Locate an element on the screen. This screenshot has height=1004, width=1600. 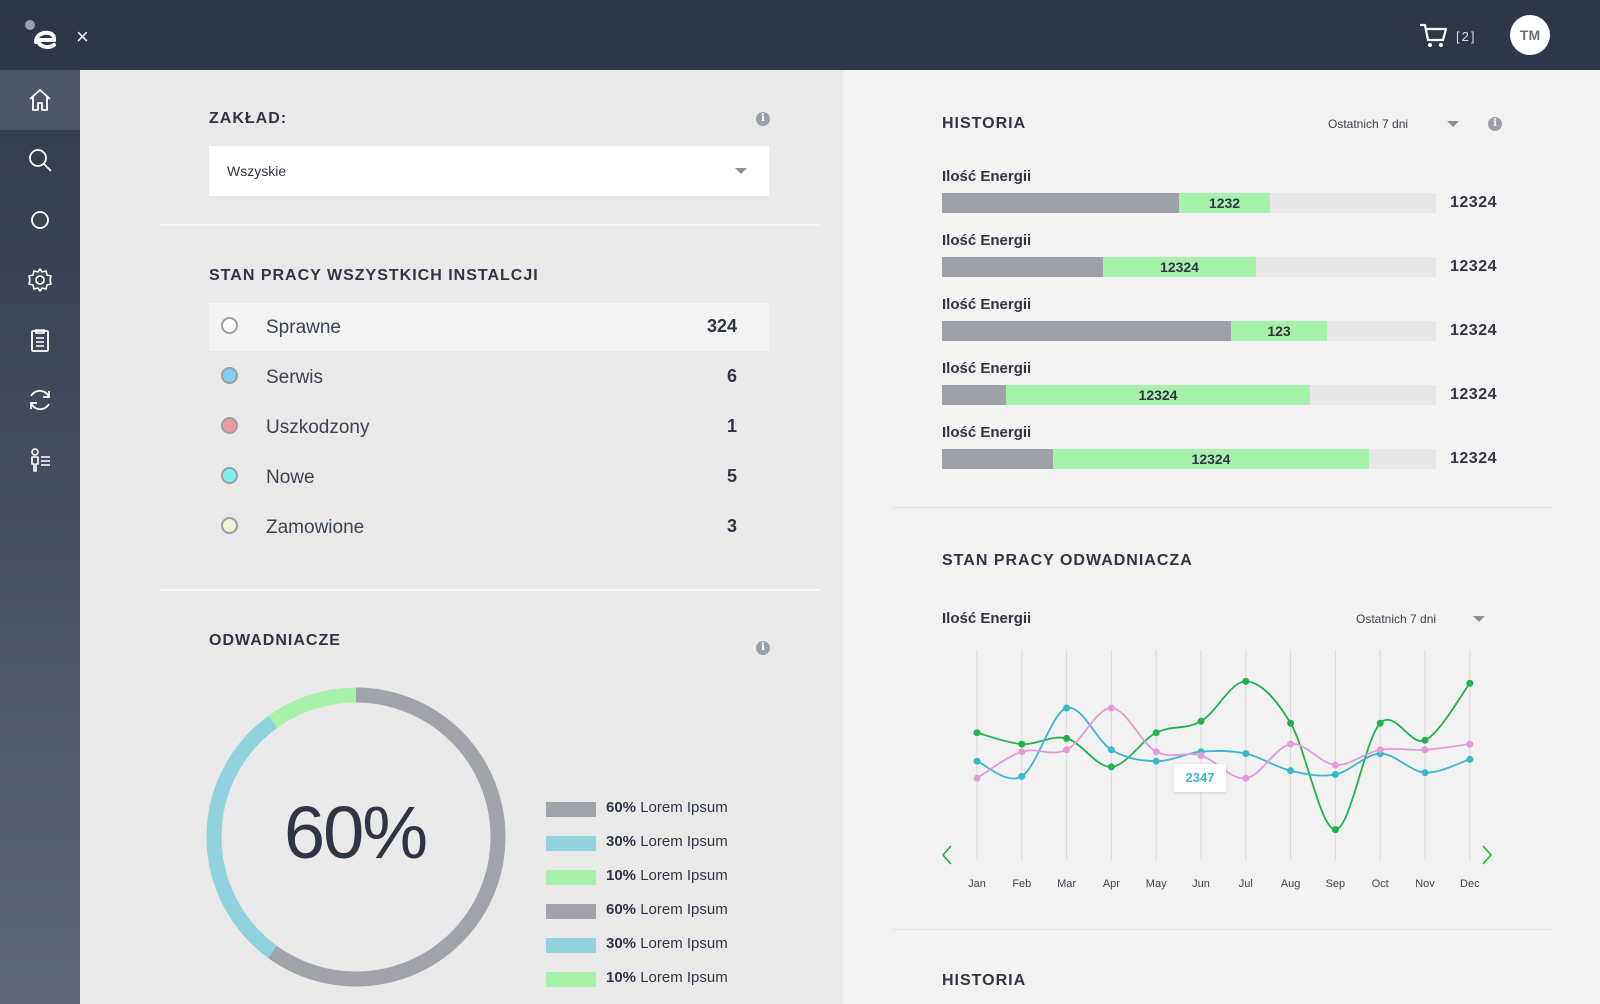
close-icon: × is located at coordinates (82, 36).